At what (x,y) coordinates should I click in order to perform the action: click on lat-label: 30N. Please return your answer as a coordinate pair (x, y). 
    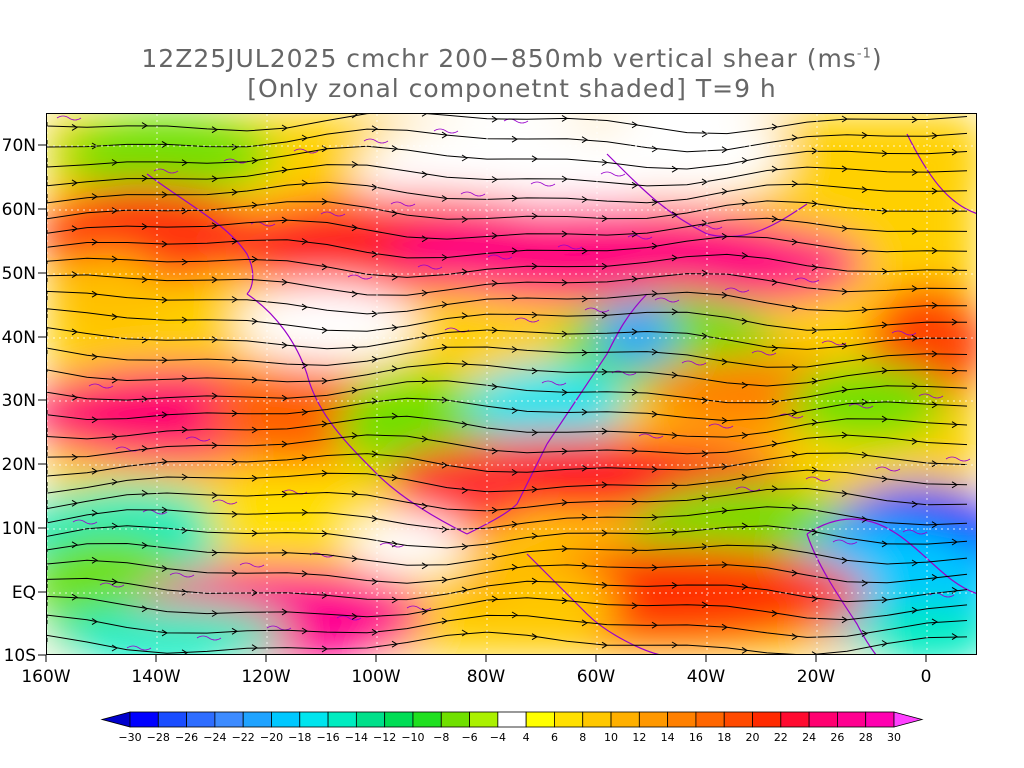
    Looking at the image, I should click on (19, 401).